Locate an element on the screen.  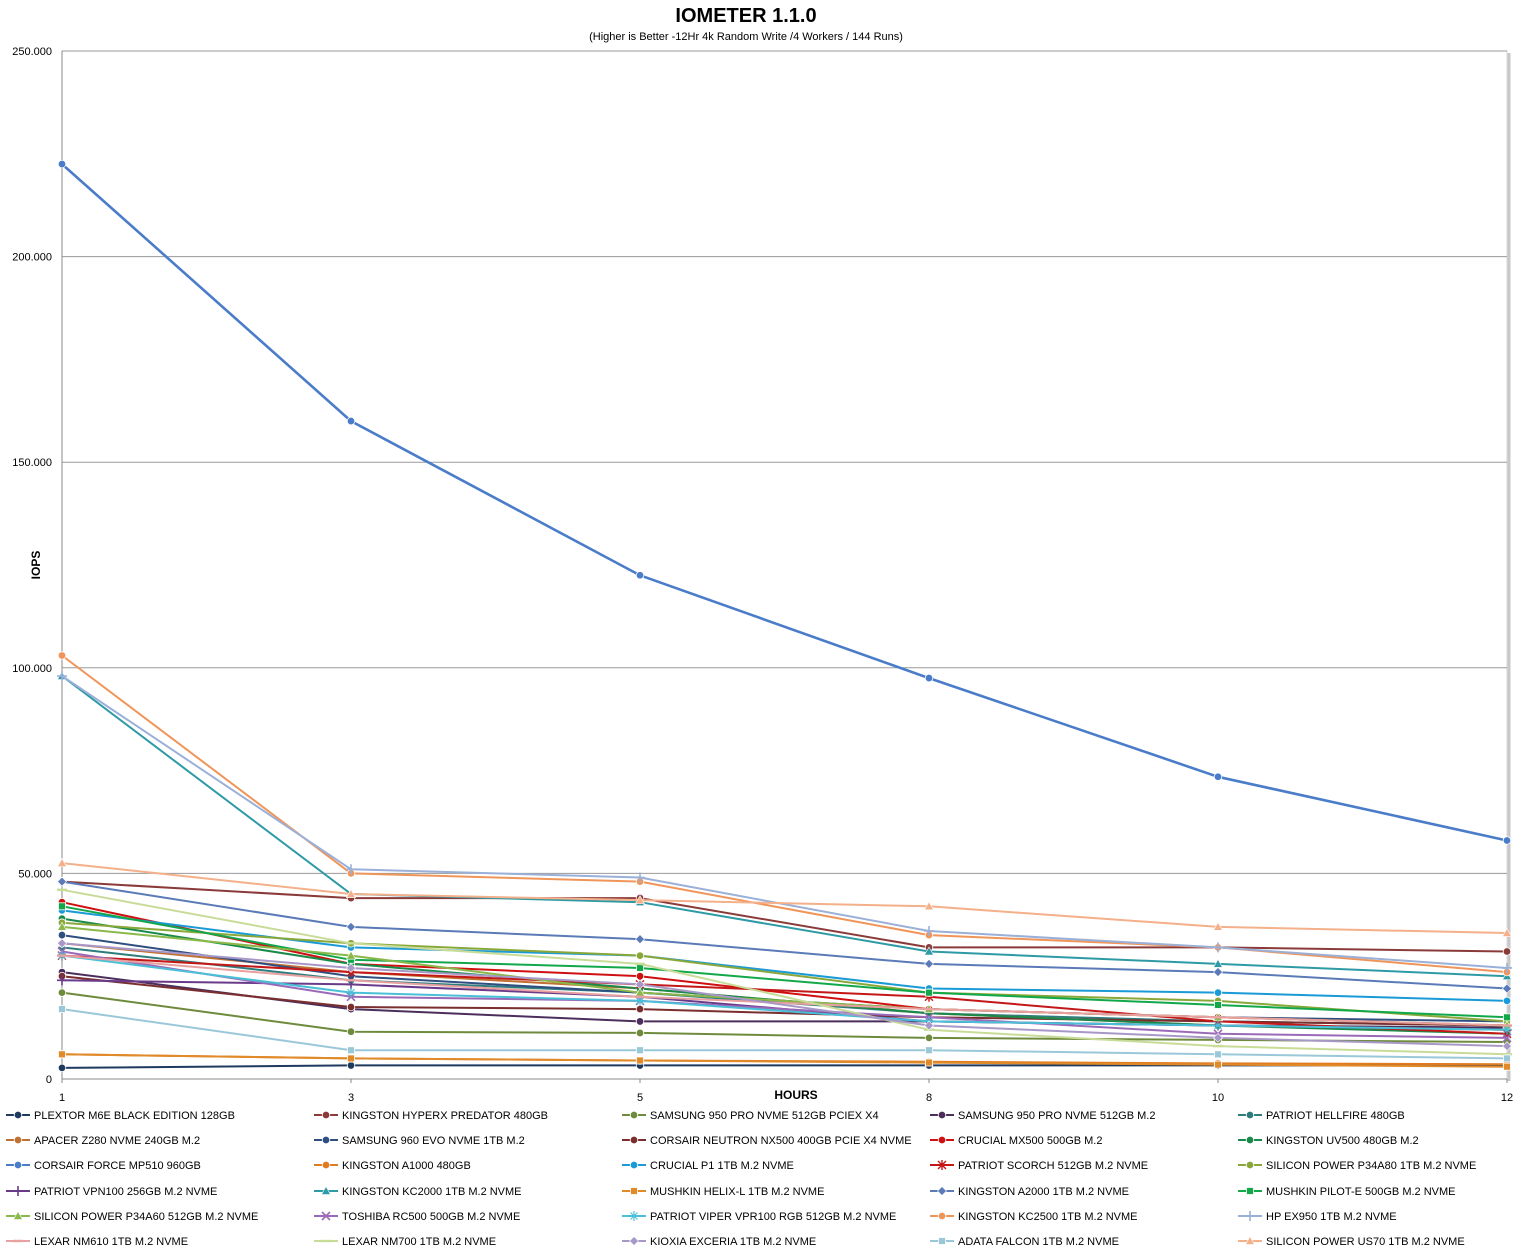
legend-item: PATRIOT SCORCH 512GB M.2 NVME is located at coordinates (1039, 1166).